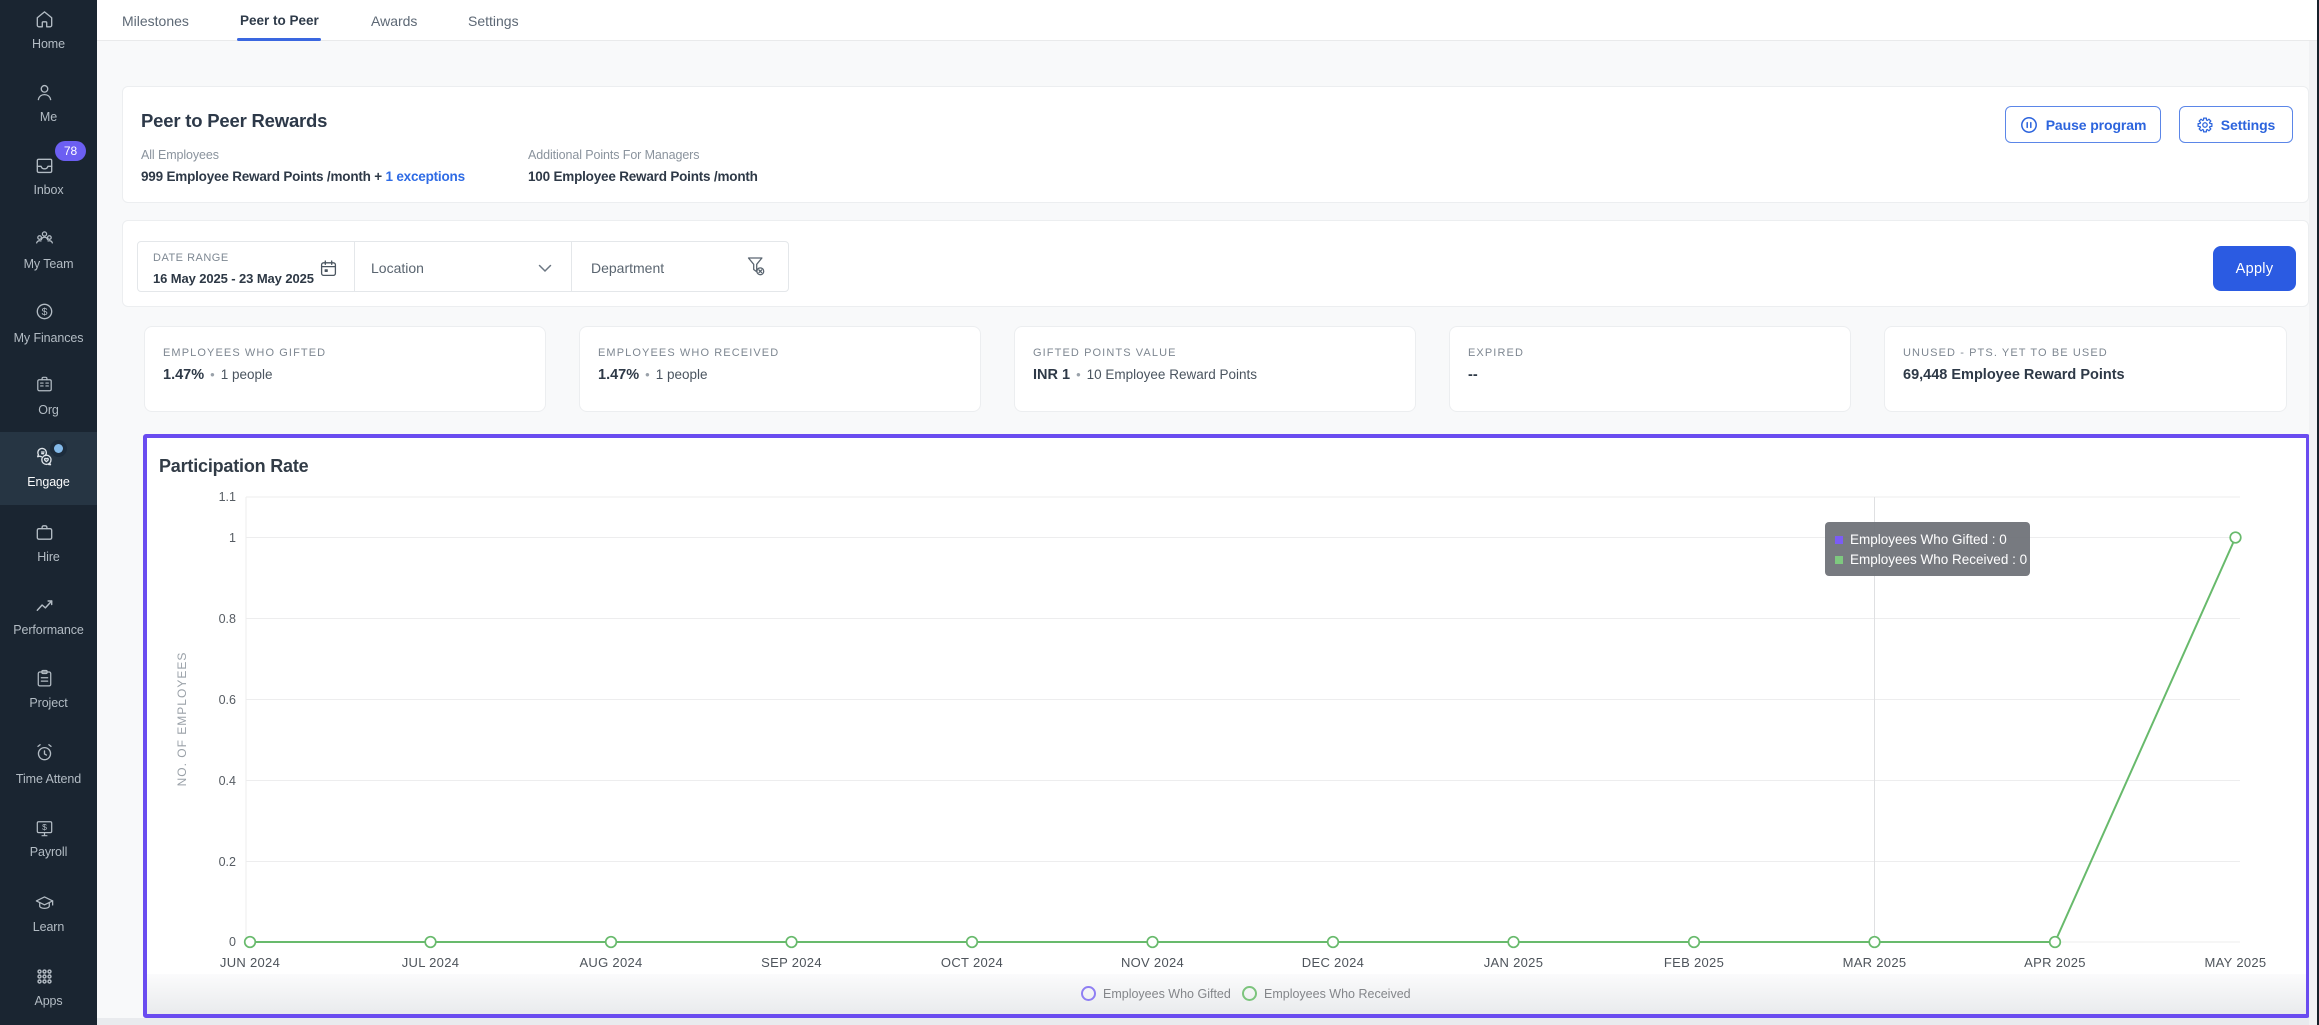 This screenshot has height=1025, width=2319. Describe the element at coordinates (227, 619) in the screenshot. I see `svg-text: 0.8` at that location.